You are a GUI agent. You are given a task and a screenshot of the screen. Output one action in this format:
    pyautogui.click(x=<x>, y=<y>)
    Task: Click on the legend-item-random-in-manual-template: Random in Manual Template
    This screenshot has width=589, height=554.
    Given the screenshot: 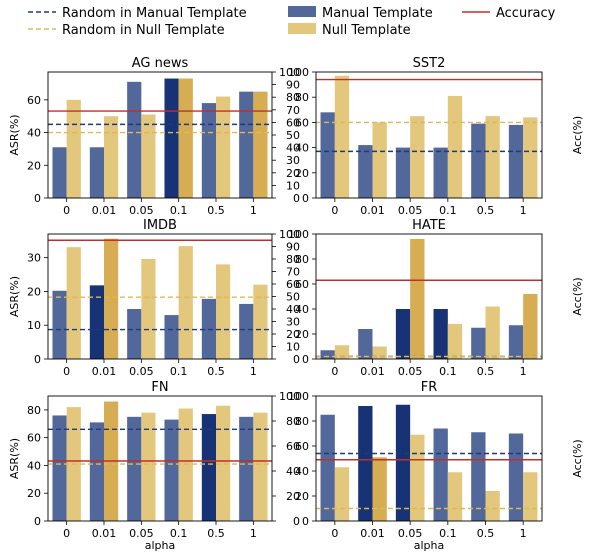 What is the action you would take?
    pyautogui.click(x=137, y=13)
    